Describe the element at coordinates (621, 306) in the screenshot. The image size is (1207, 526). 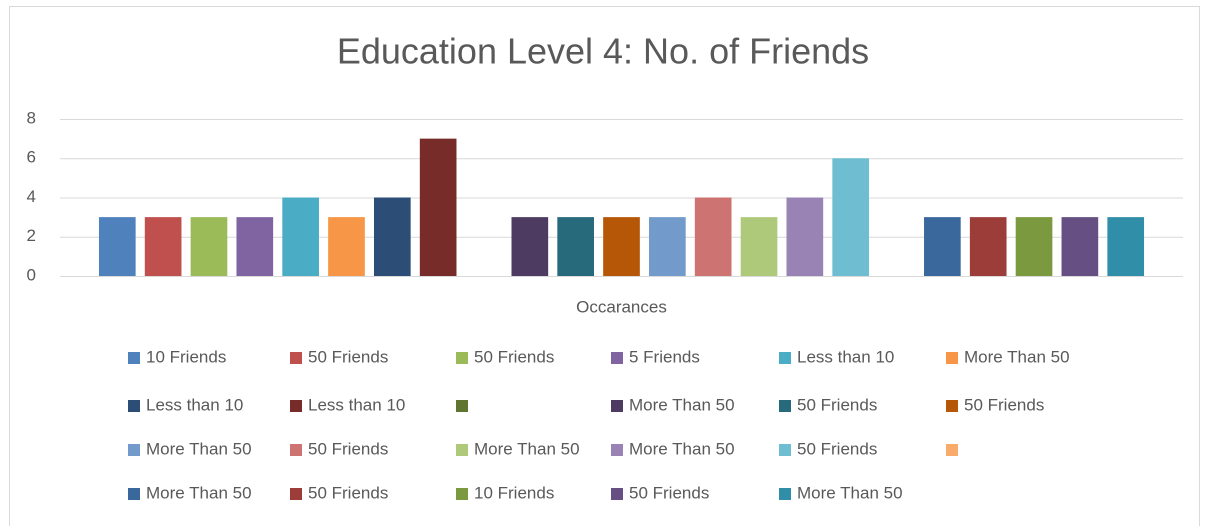
I see `x-tick-label: Occarances` at that location.